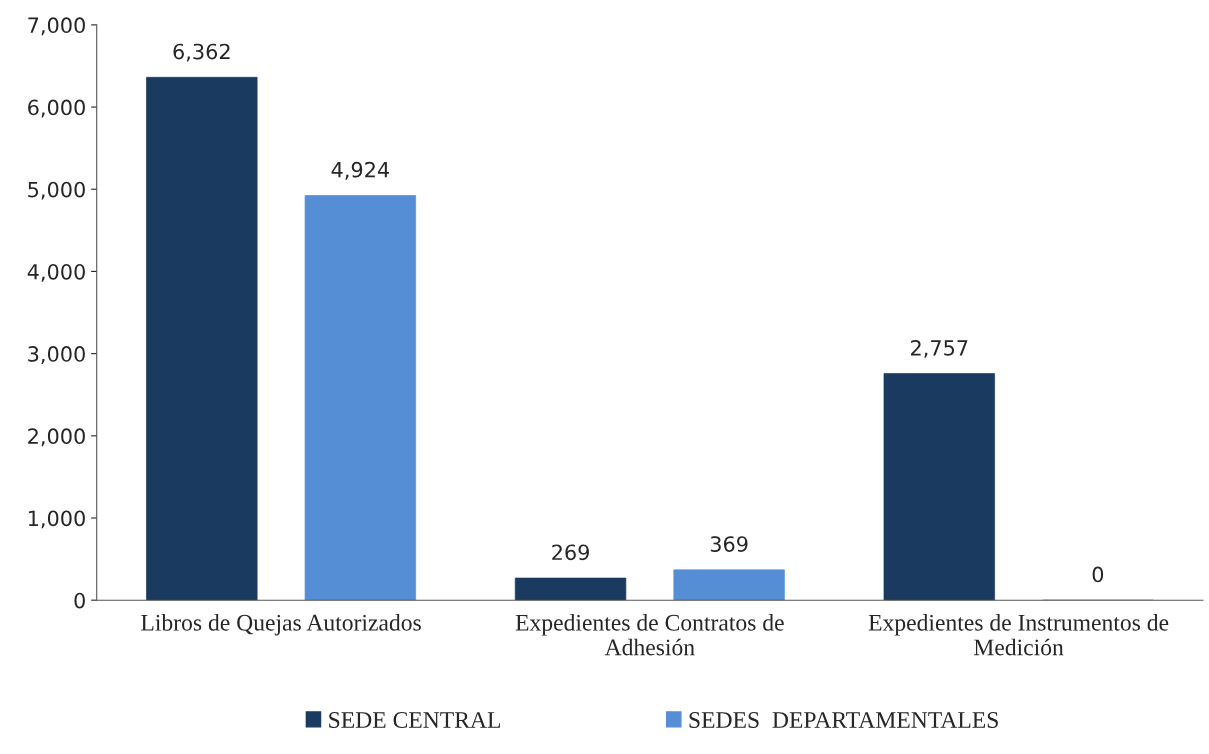 The height and width of the screenshot is (754, 1209). What do you see at coordinates (1018, 635) in the screenshot?
I see `x-tick-label: Expedientes de Instrumentos de Medición` at bounding box center [1018, 635].